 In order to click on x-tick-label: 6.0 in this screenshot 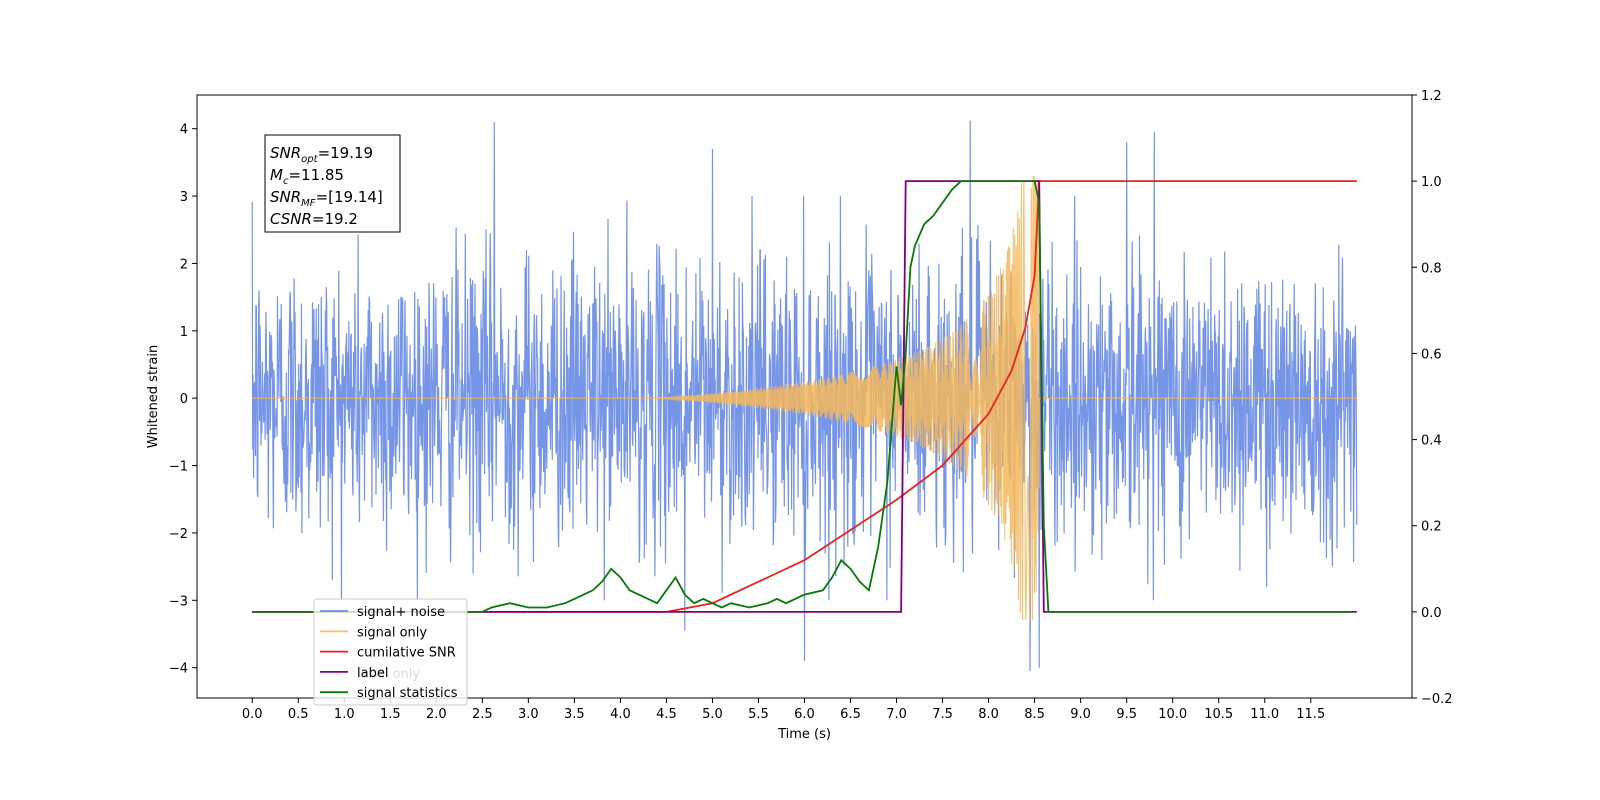, I will do `click(804, 714)`.